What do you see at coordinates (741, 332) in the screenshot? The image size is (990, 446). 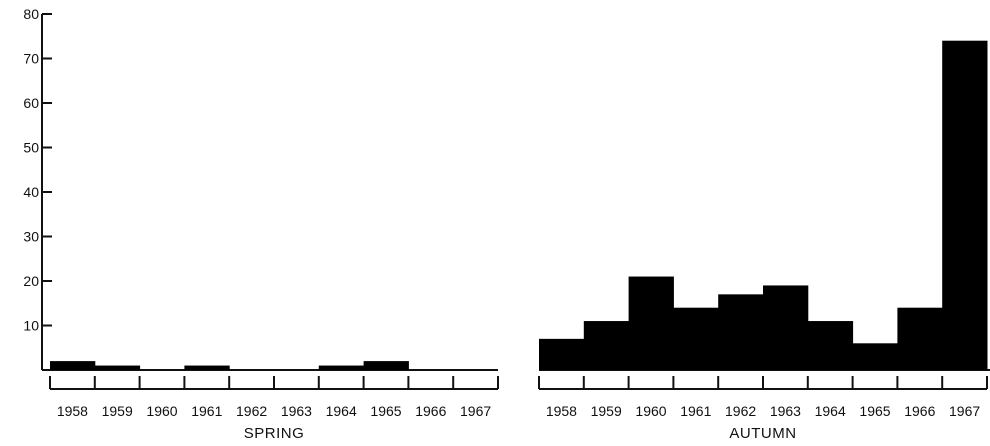 I see `bar-1962` at bounding box center [741, 332].